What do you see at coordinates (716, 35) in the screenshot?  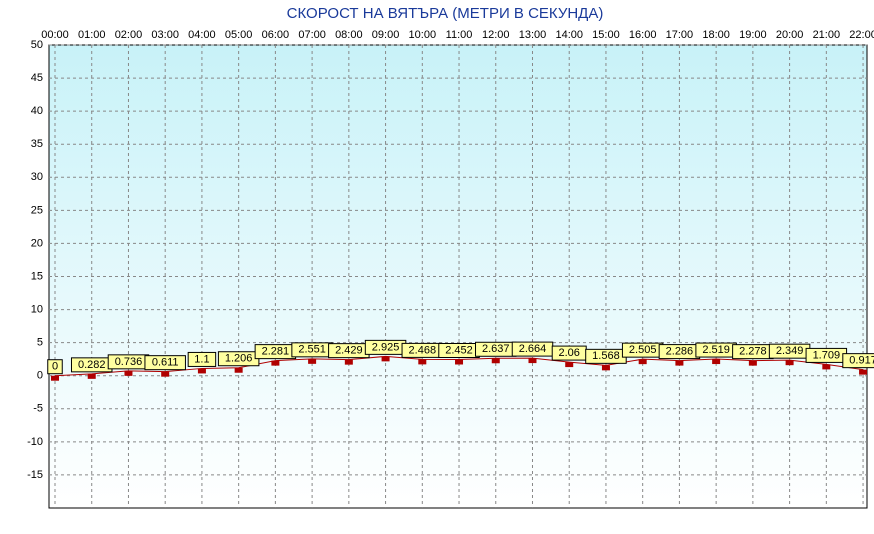 I see `x-tick-label: 18:00` at bounding box center [716, 35].